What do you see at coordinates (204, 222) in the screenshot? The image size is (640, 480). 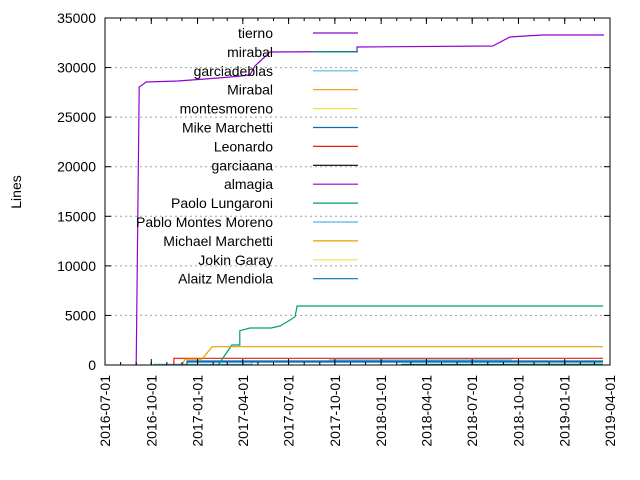 I see `legend-label: Pablo Montes Moreno` at bounding box center [204, 222].